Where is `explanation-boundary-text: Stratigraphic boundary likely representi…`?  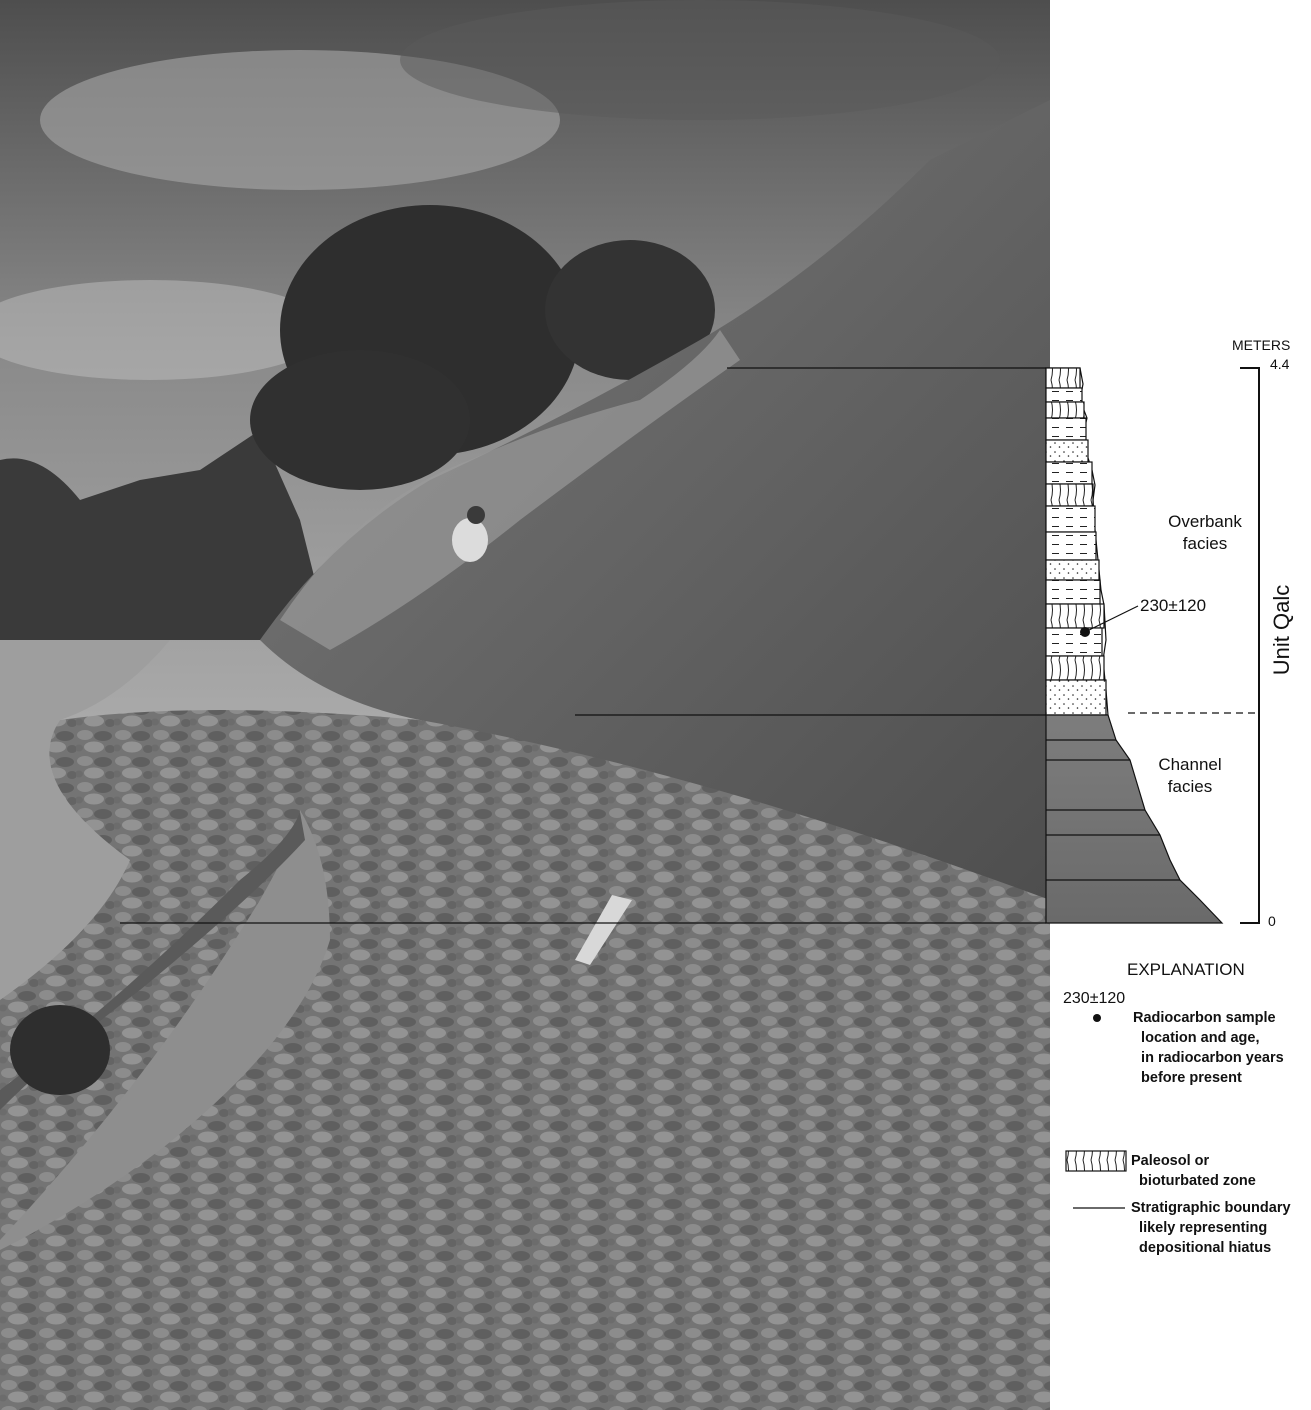 explanation-boundary-text: Stratigraphic boundary likely representi… is located at coordinates (1211, 1228).